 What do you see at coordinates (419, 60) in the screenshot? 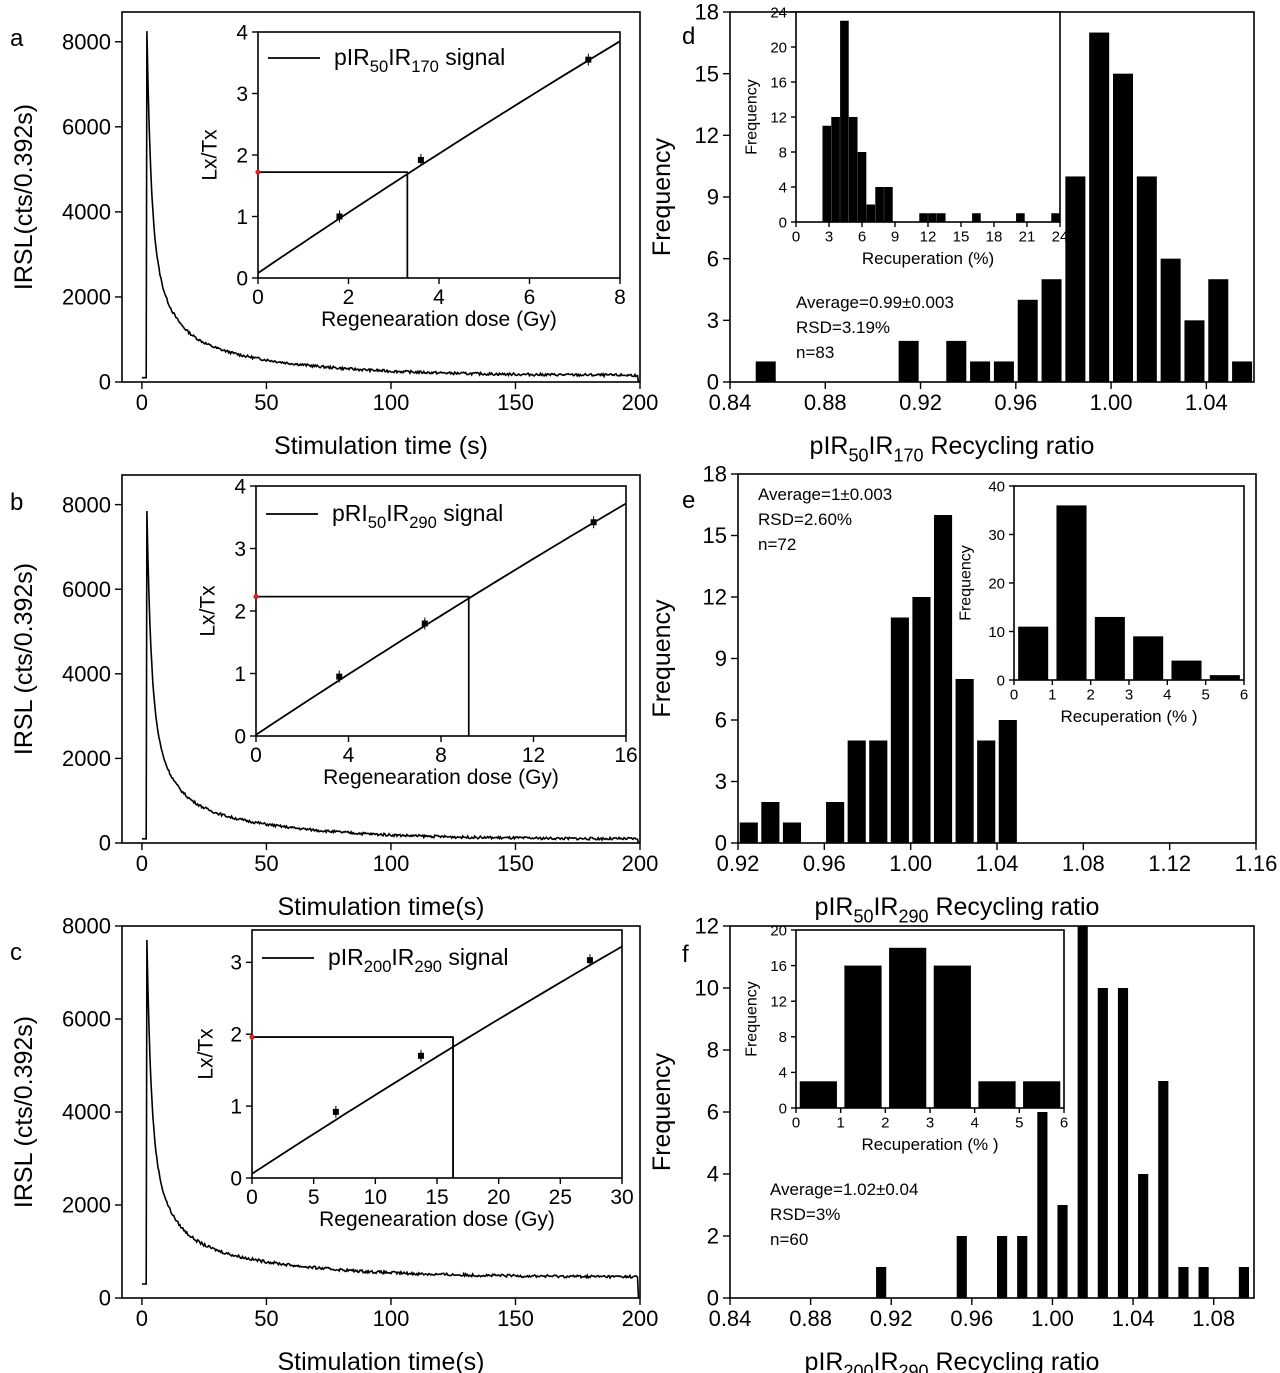
I see `legend-label: pIR50IR170 signal` at bounding box center [419, 60].